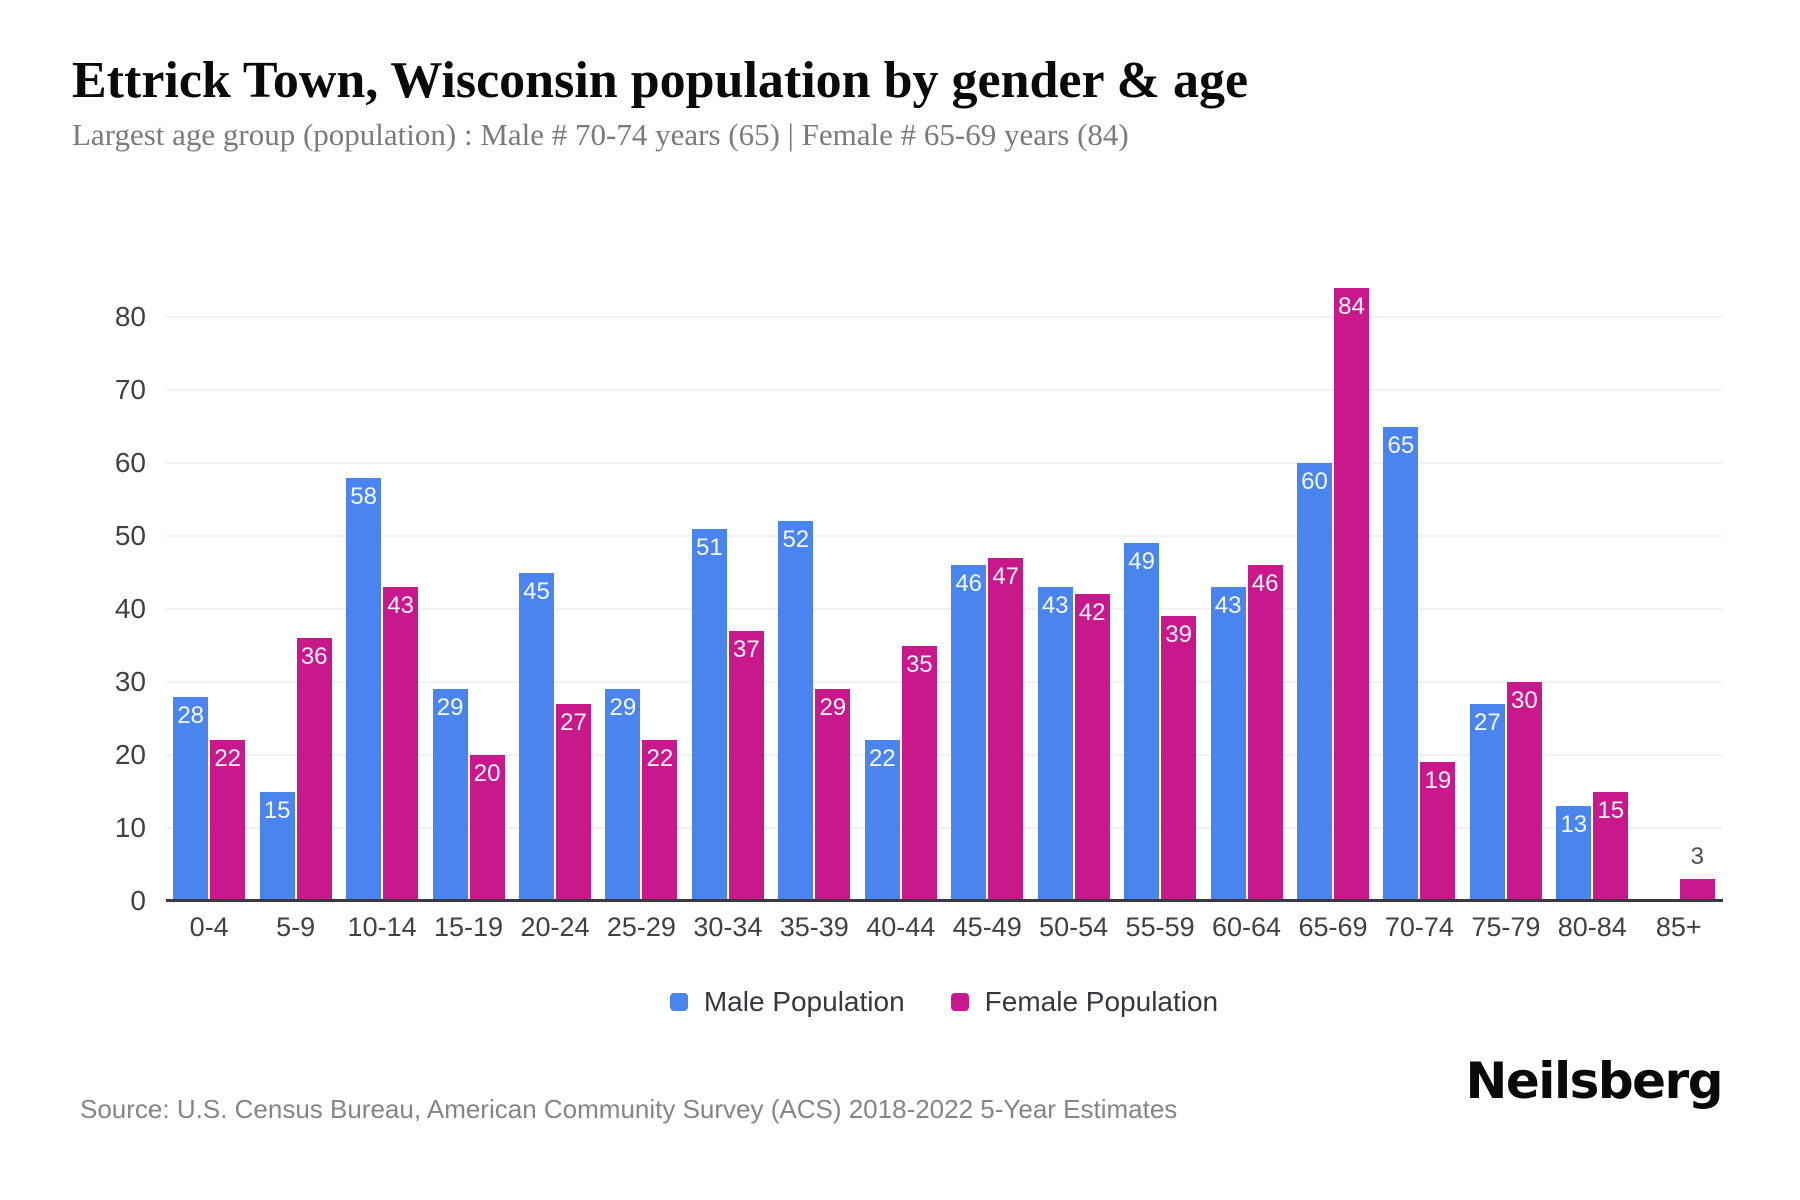 This screenshot has width=1800, height=1200. Describe the element at coordinates (1506, 927) in the screenshot. I see `x-tick-label: 75-79` at that location.